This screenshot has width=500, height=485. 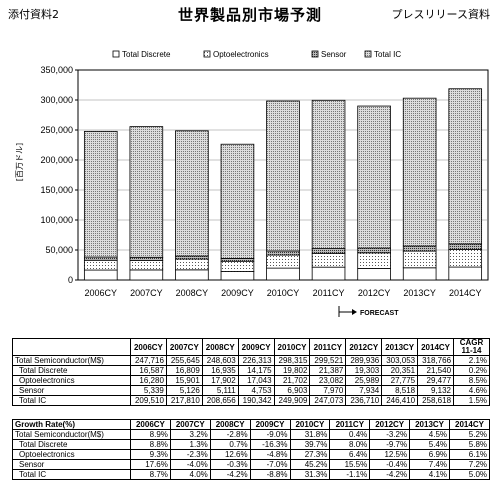 I want to click on row-label: Sensor, so click(x=71, y=464).